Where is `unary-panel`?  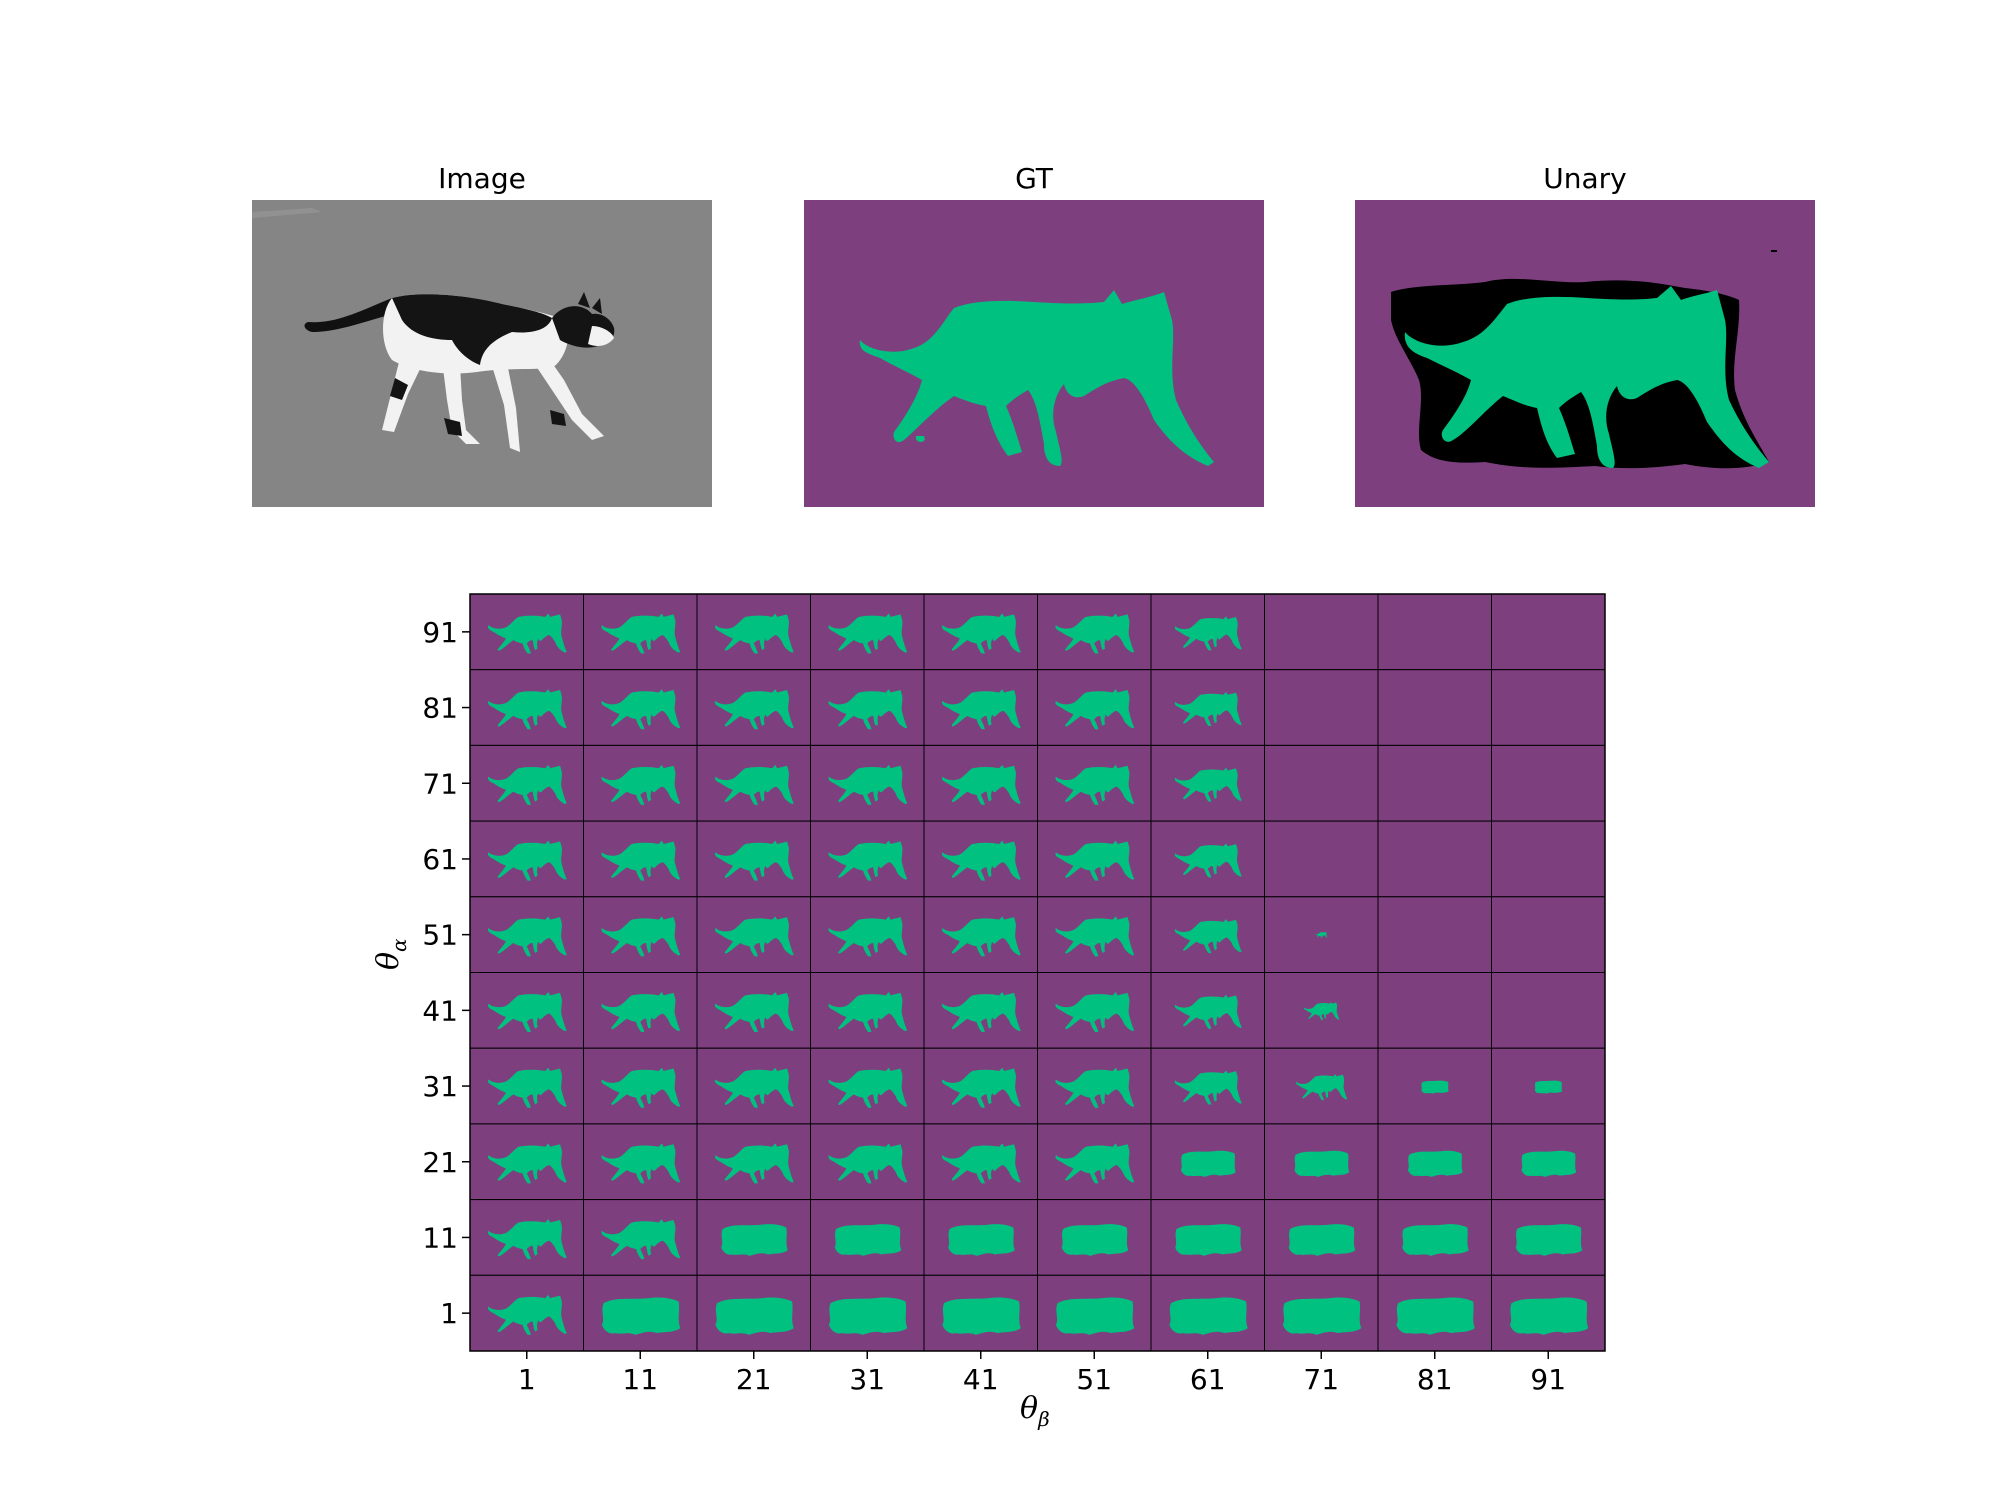 unary-panel is located at coordinates (1585, 353).